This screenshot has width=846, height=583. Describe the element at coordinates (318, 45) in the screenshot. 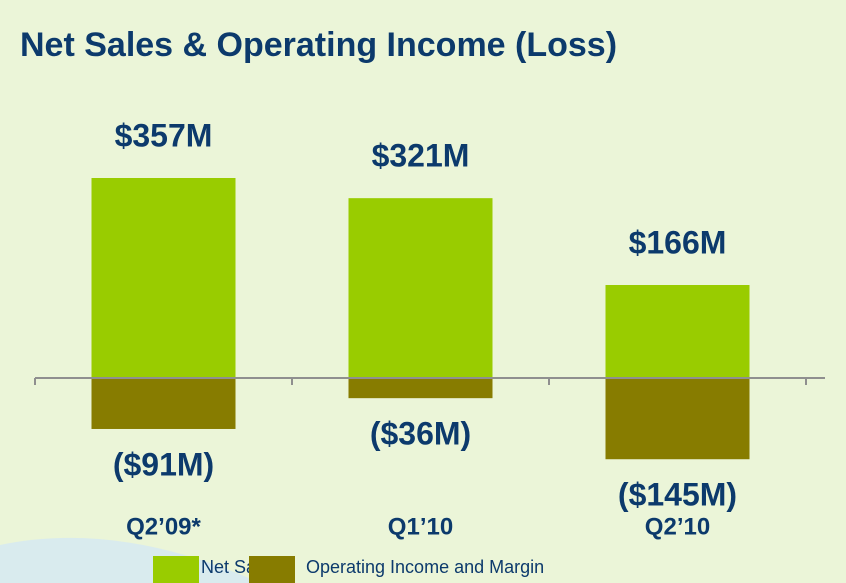

I see `chart-title: Net Sales & Operating Income (Loss)` at that location.